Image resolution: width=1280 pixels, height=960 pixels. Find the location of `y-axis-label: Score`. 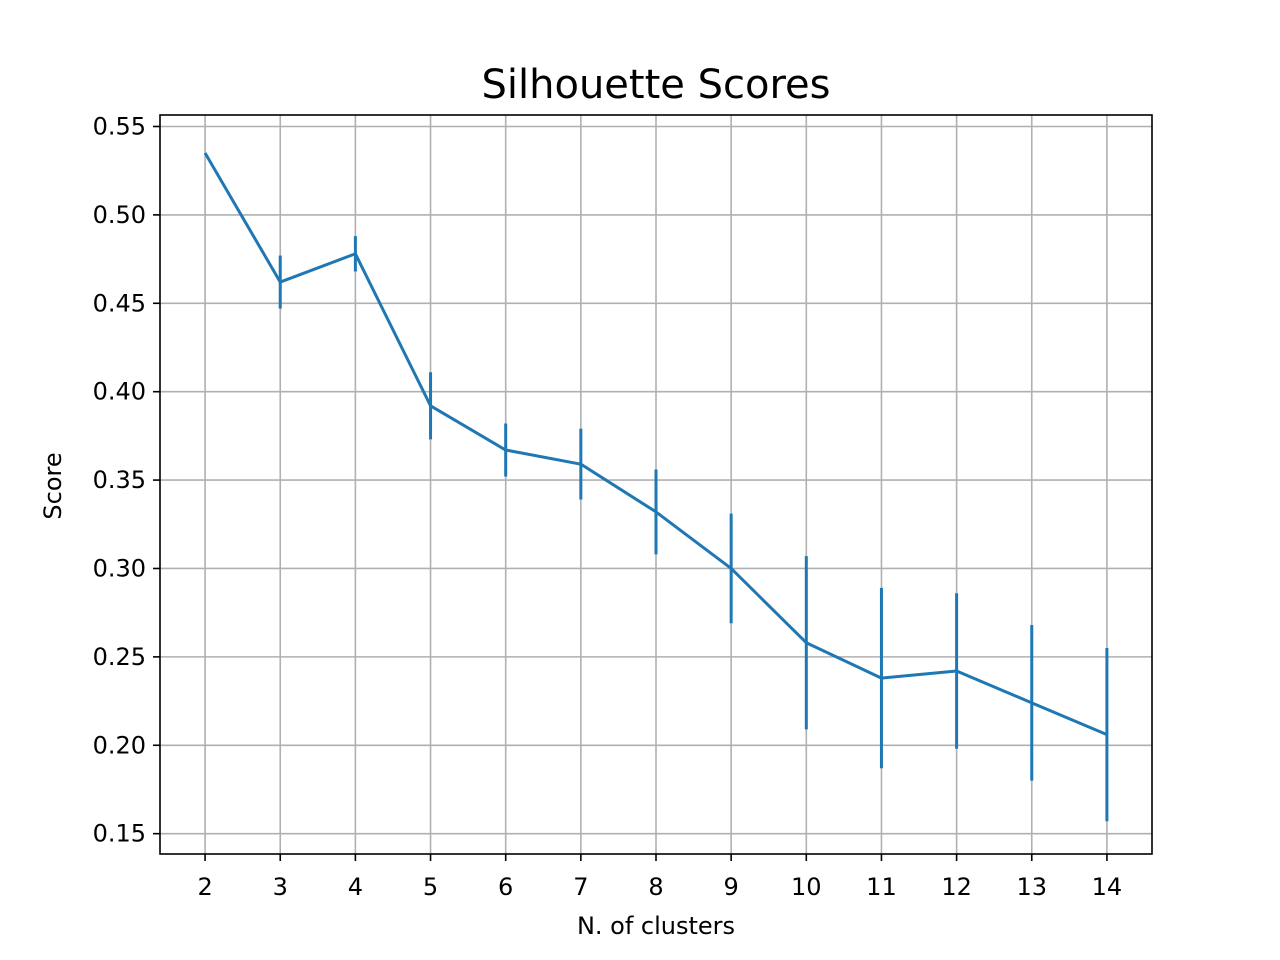

y-axis-label: Score is located at coordinates (53, 485).